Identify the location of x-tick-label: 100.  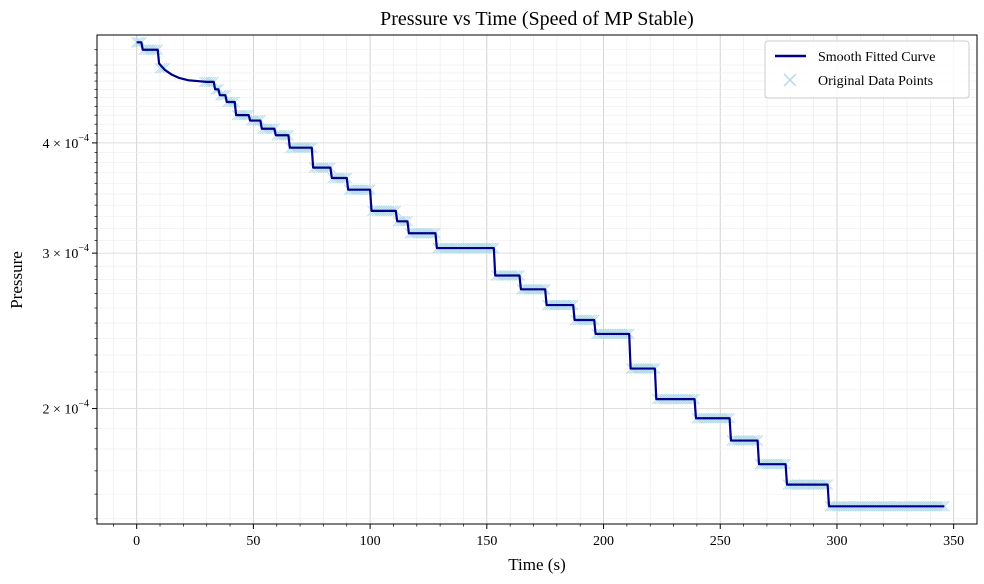
(370, 541).